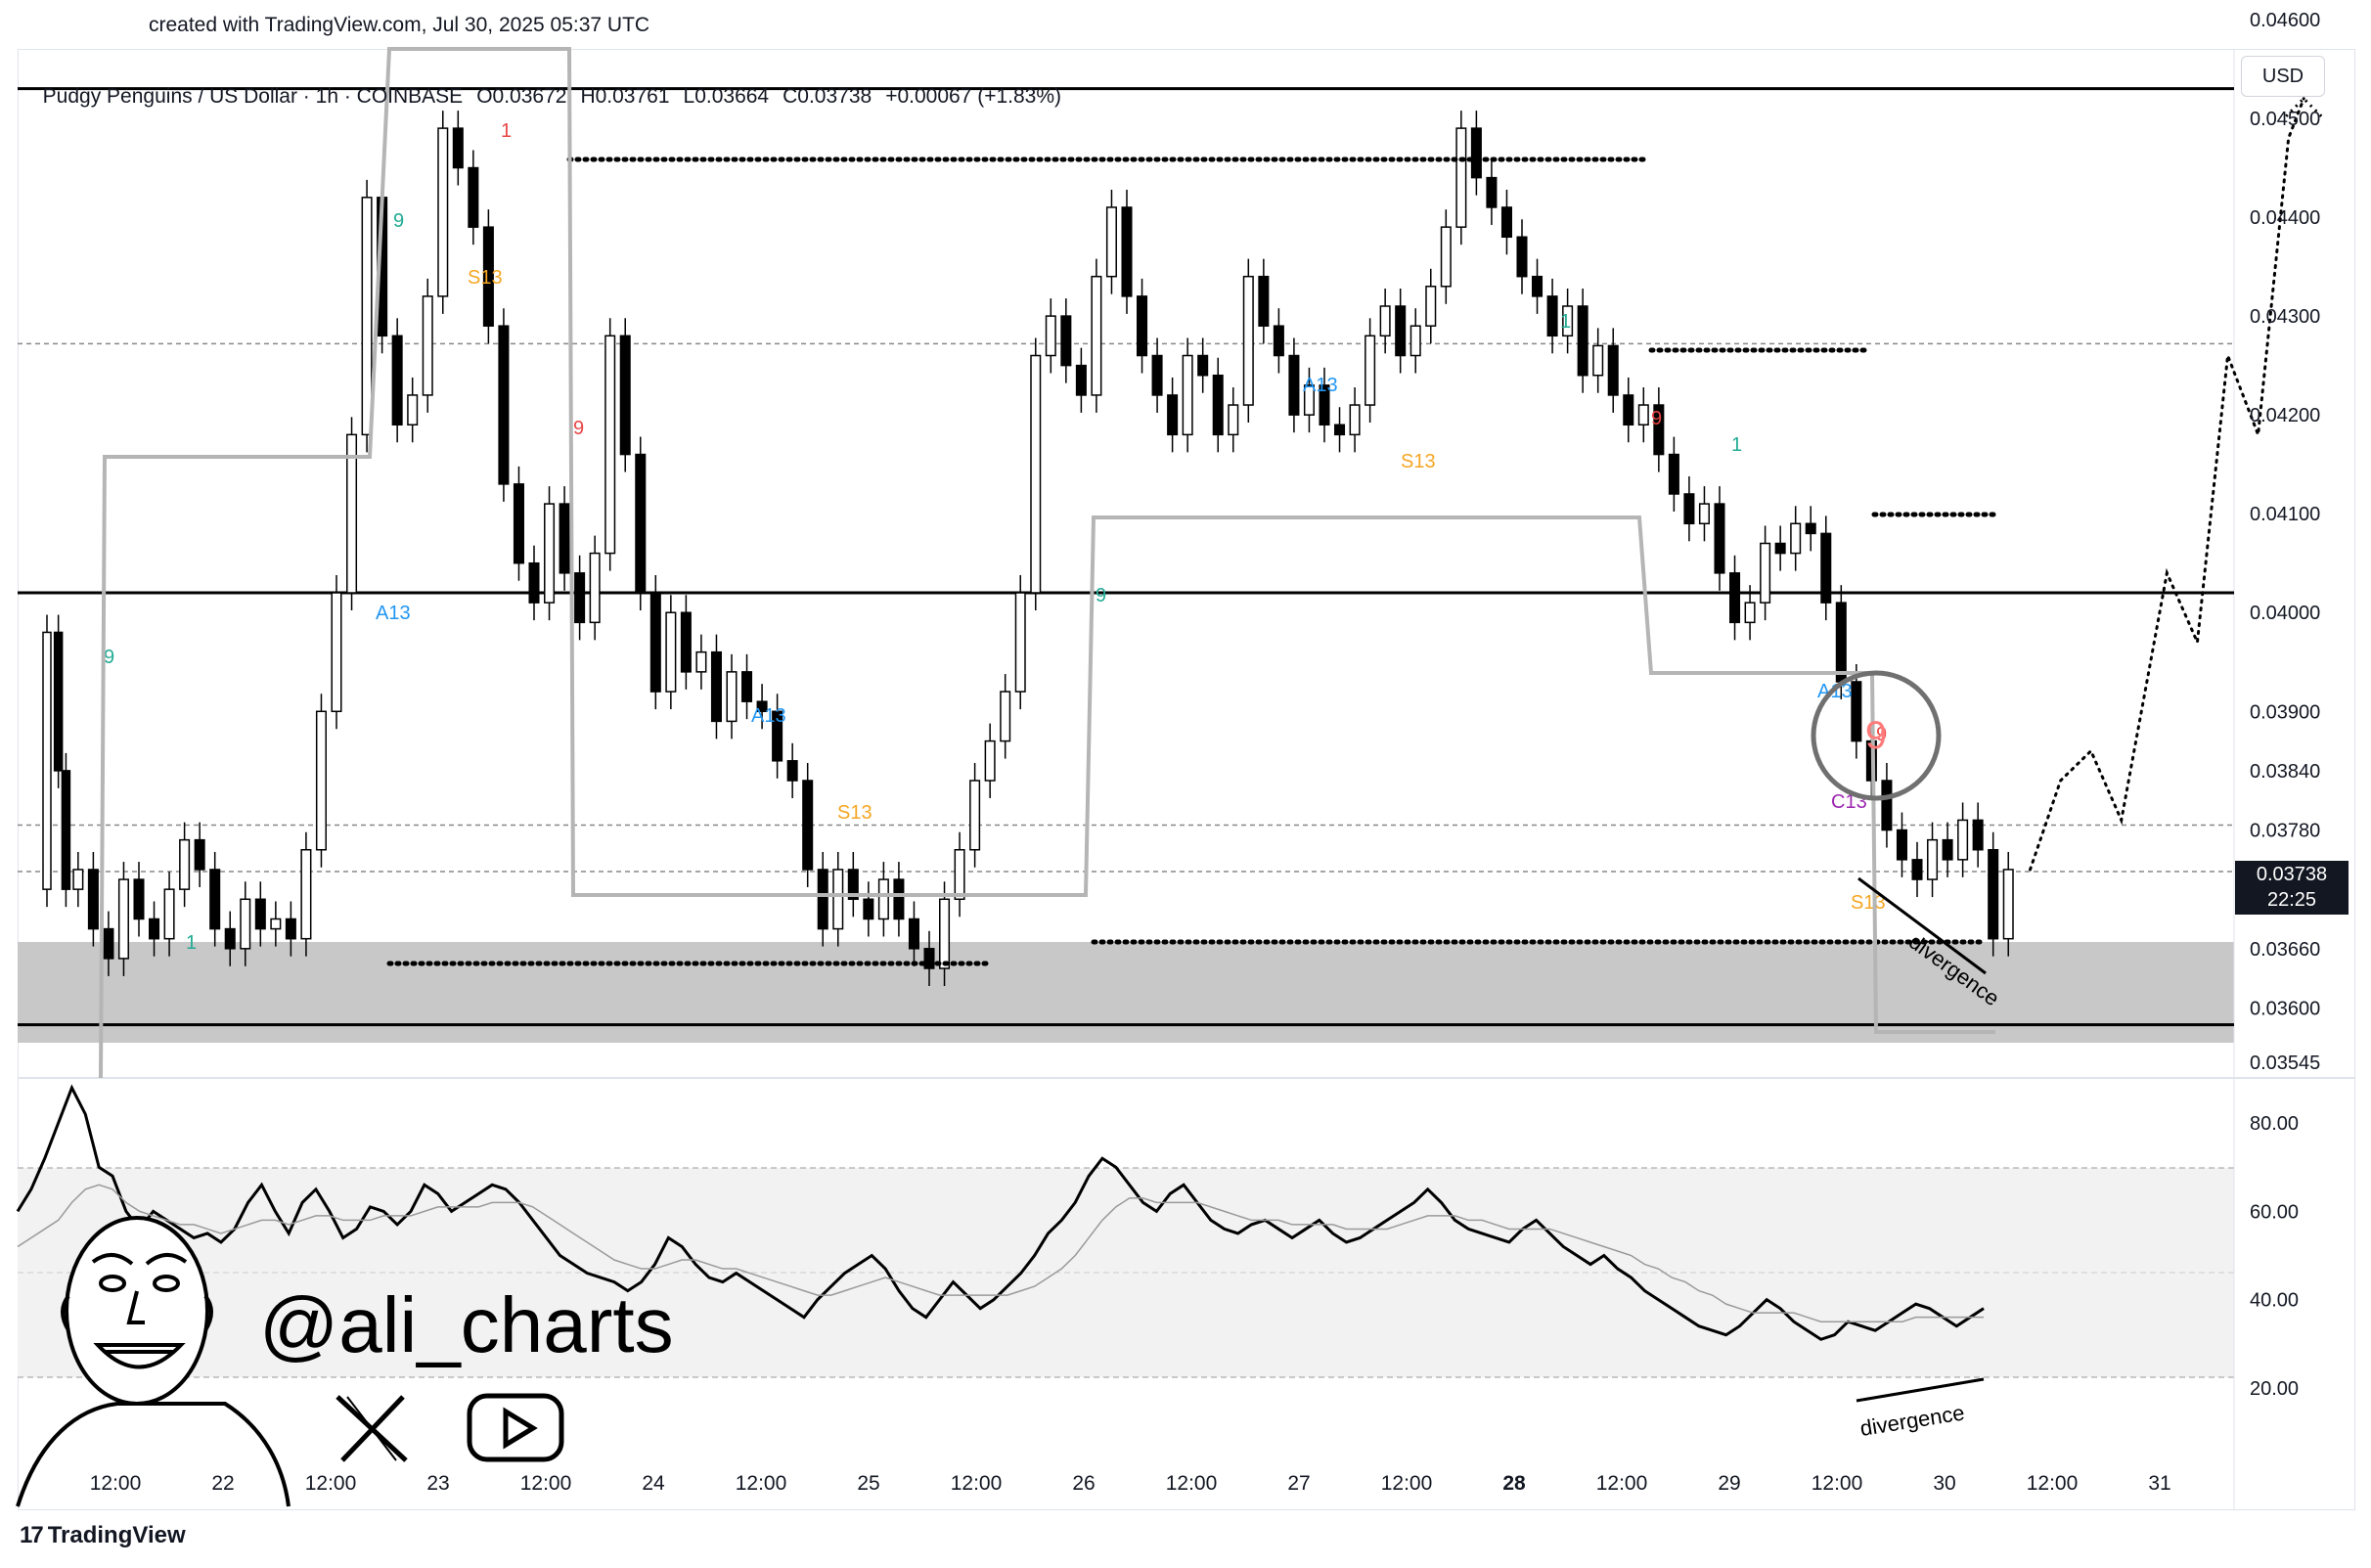 The width and height of the screenshot is (2371, 1568). Describe the element at coordinates (2285, 950) in the screenshot. I see `price-tick-label: 0.03660` at that location.